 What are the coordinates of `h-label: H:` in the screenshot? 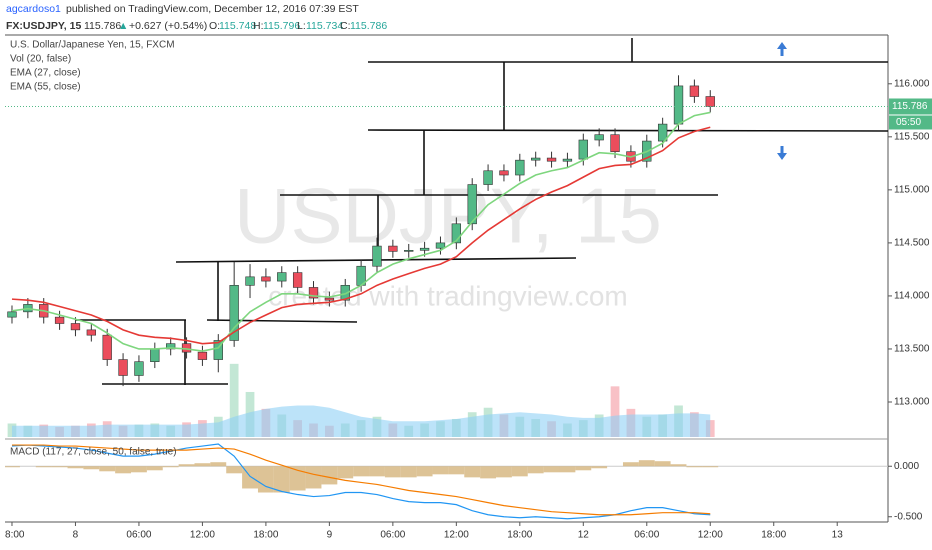 It's located at (258, 26).